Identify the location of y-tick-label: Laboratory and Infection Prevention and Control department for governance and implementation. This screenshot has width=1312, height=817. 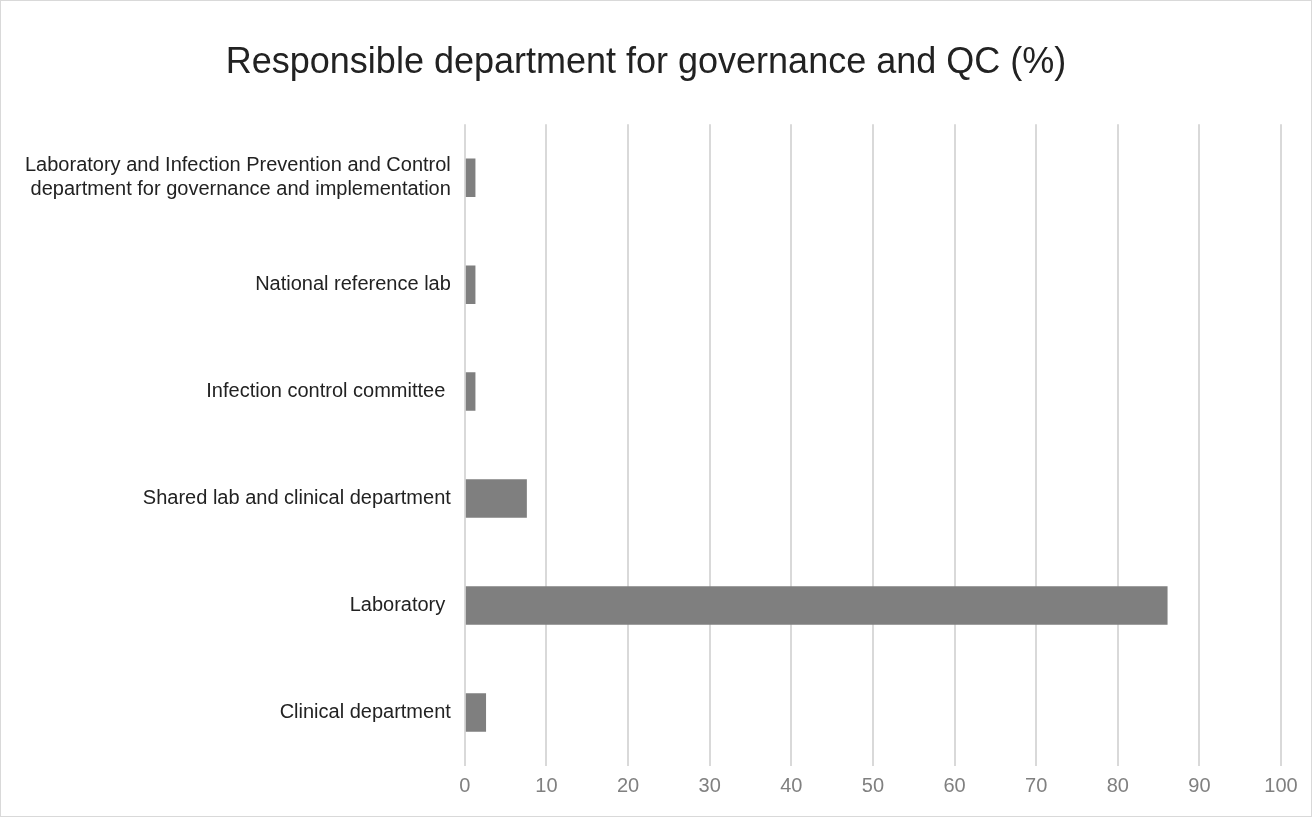
(237, 176).